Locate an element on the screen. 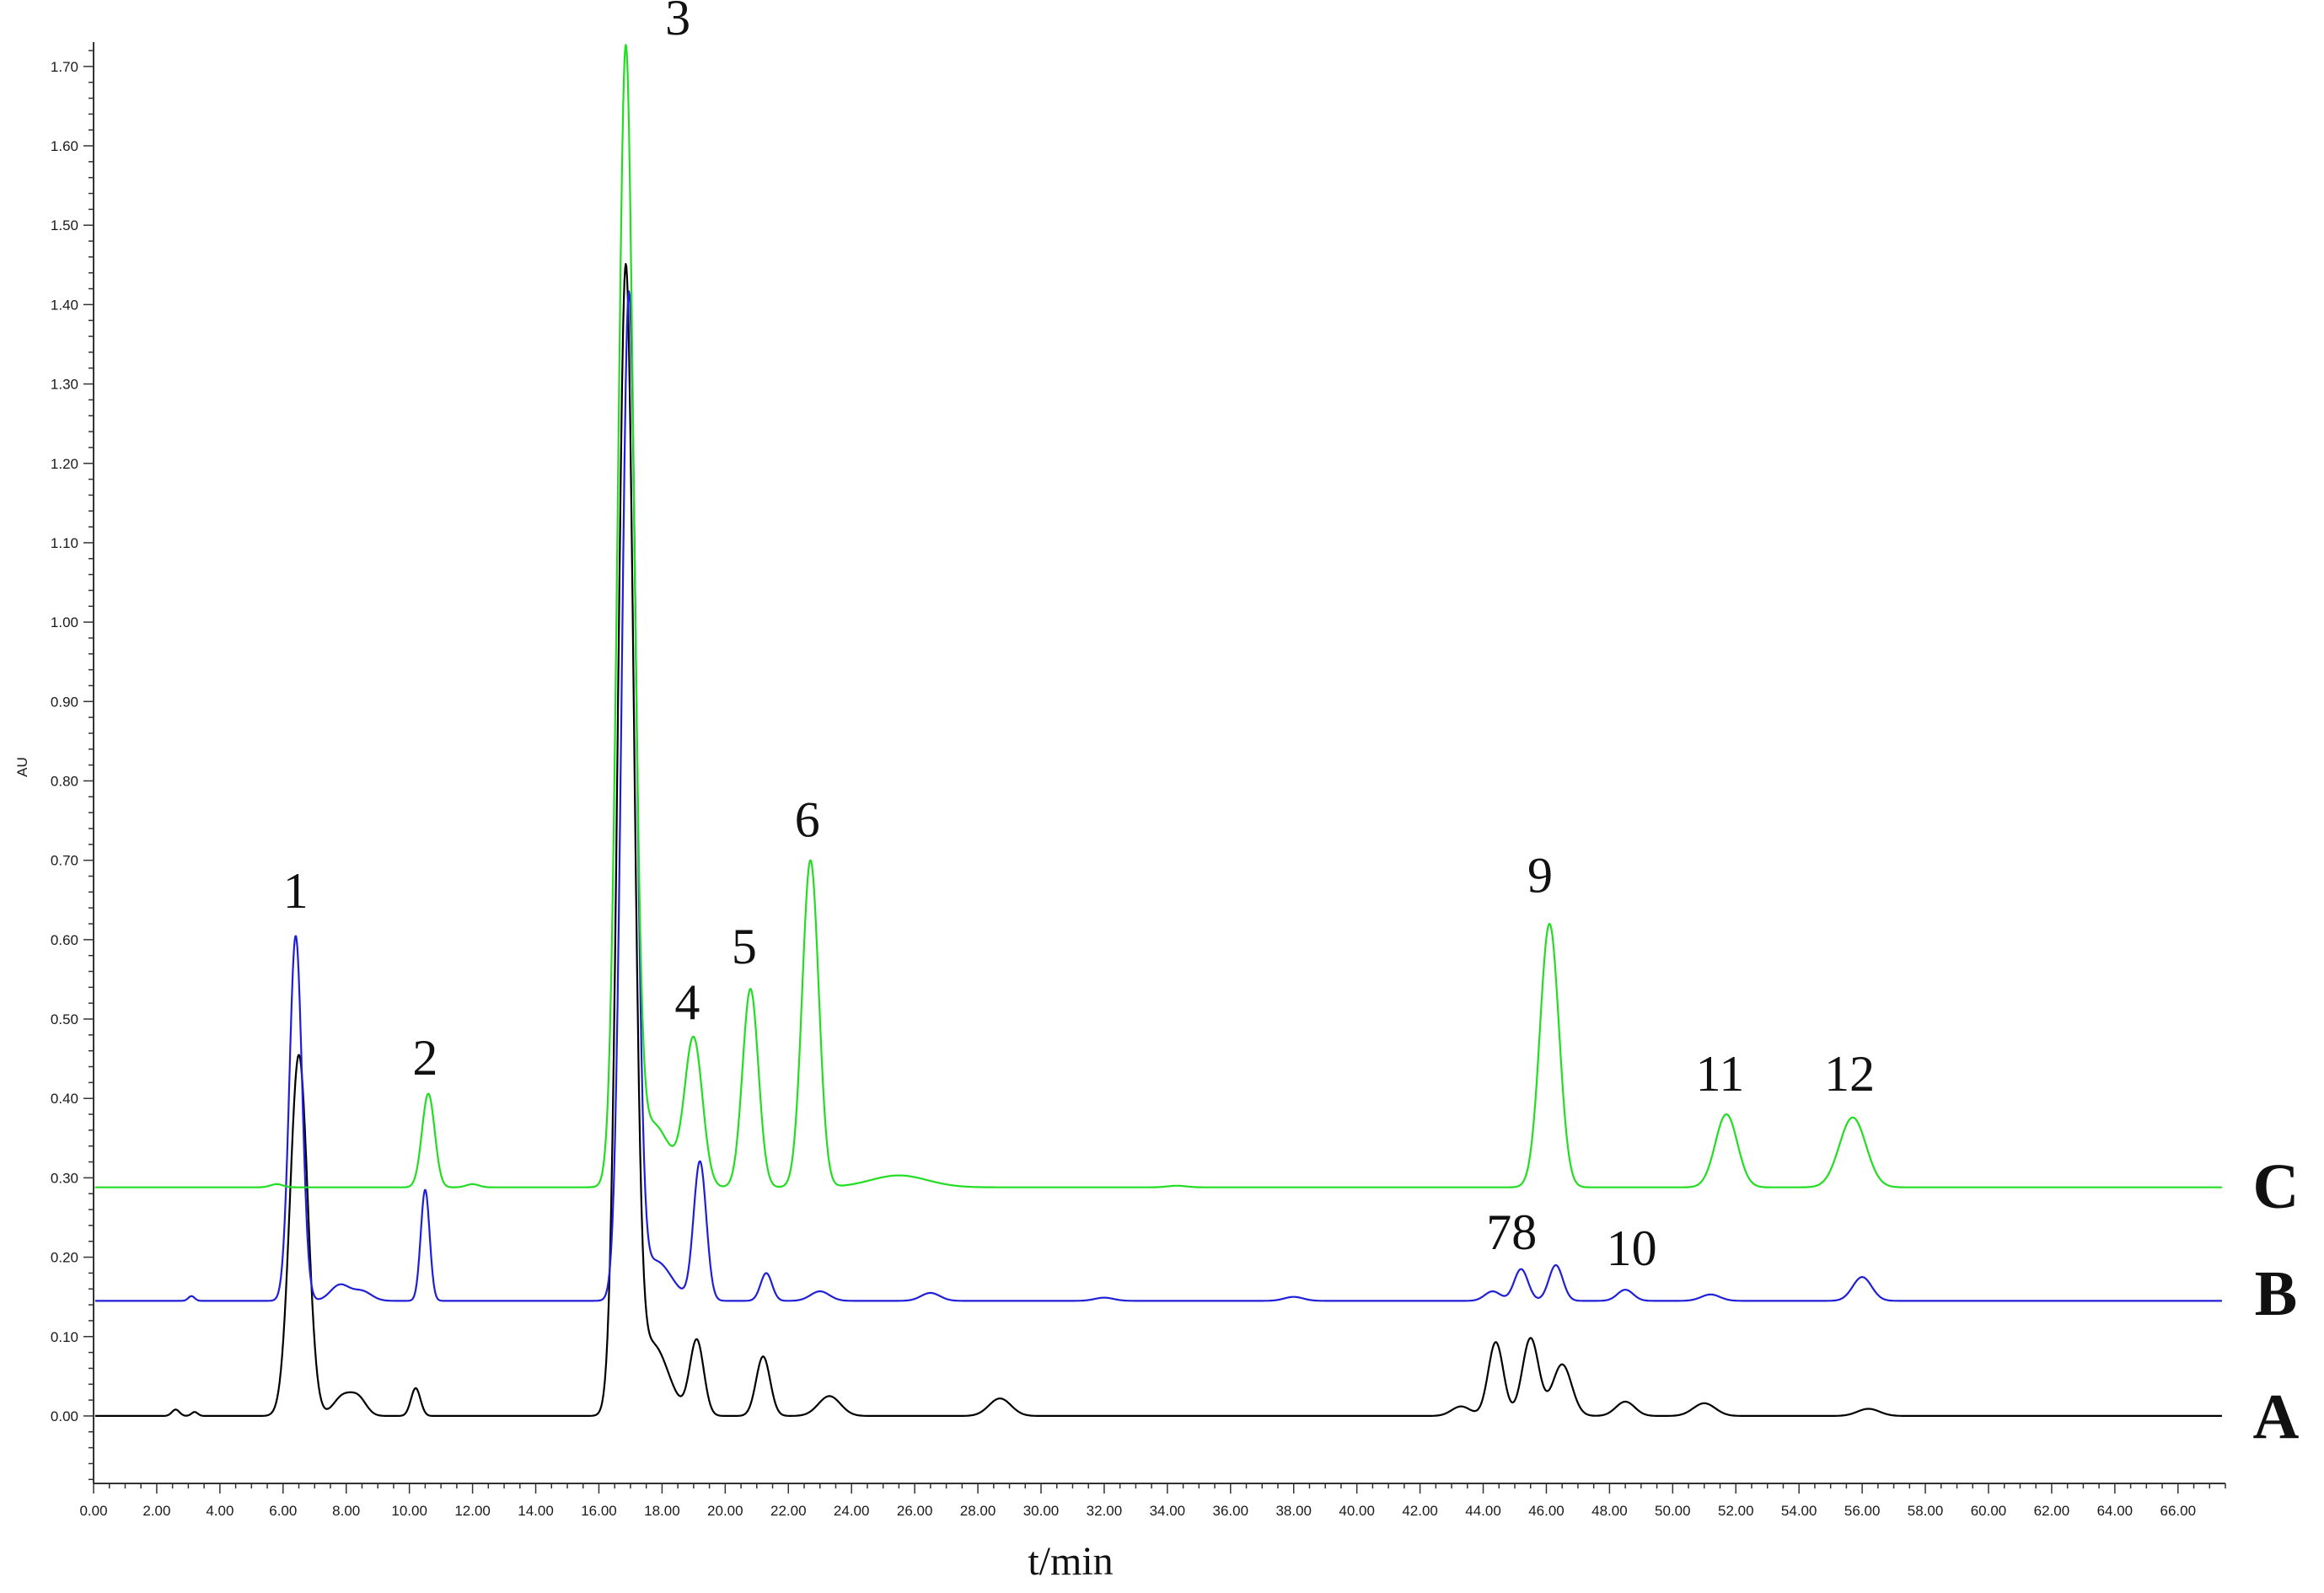 Image resolution: width=2324 pixels, height=1593 pixels. series-label: B is located at coordinates (2276, 1293).